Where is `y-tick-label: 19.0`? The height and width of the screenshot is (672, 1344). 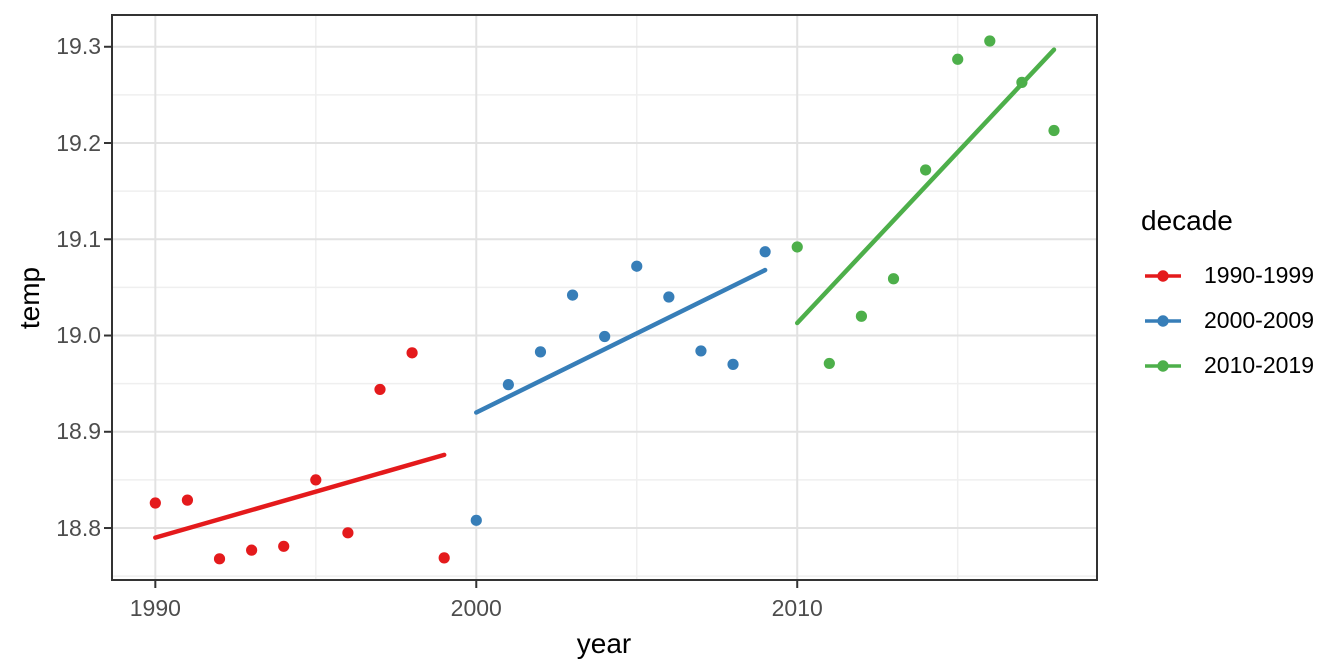 y-tick-label: 19.0 is located at coordinates (78, 335).